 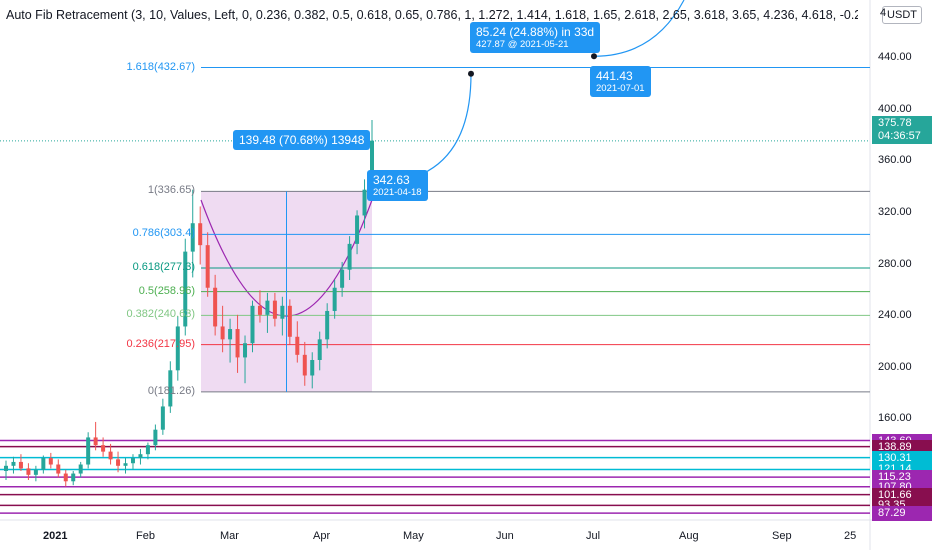 I want to click on fib-label-0: 1.618(432.67), so click(x=161, y=66).